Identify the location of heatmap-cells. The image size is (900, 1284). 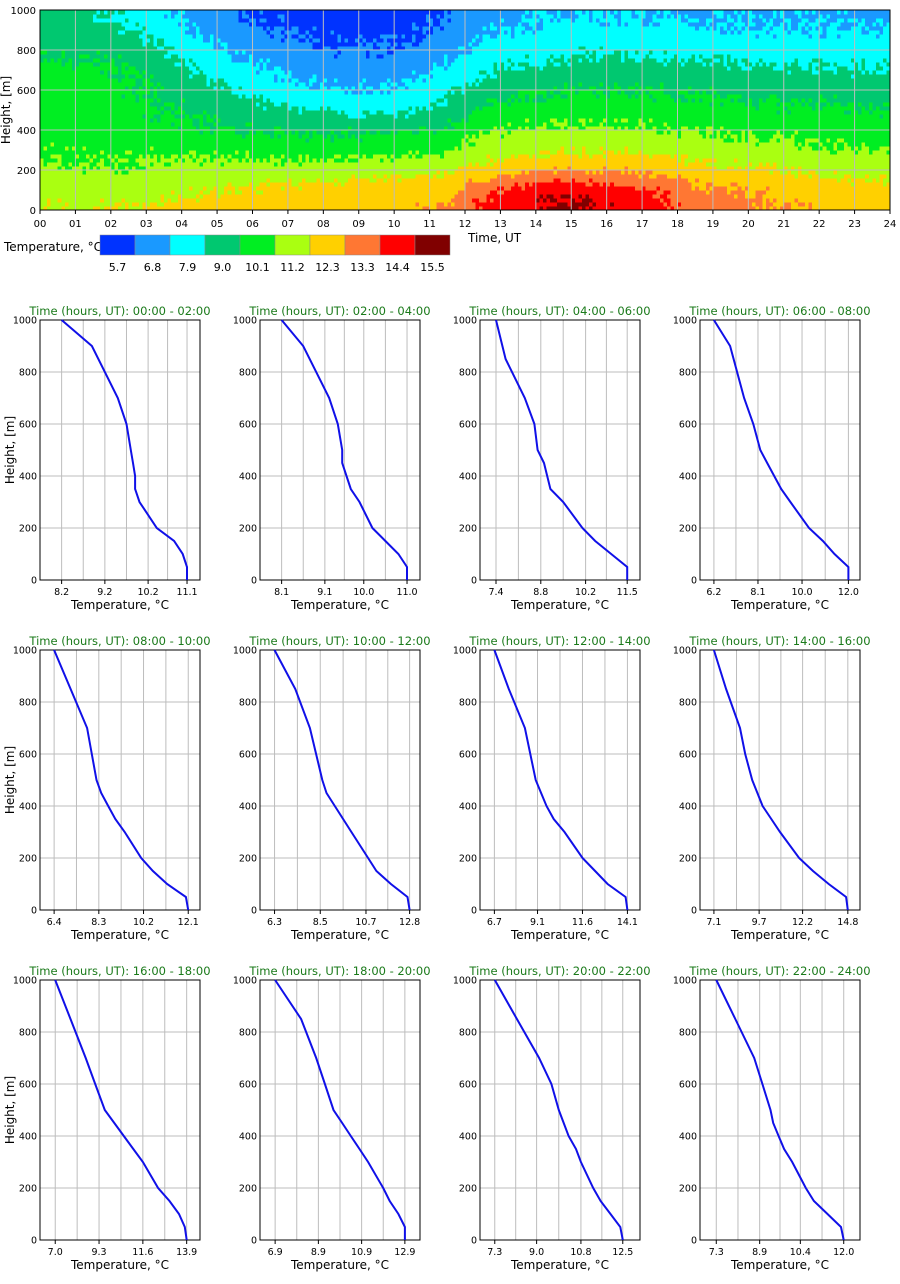
(465, 110).